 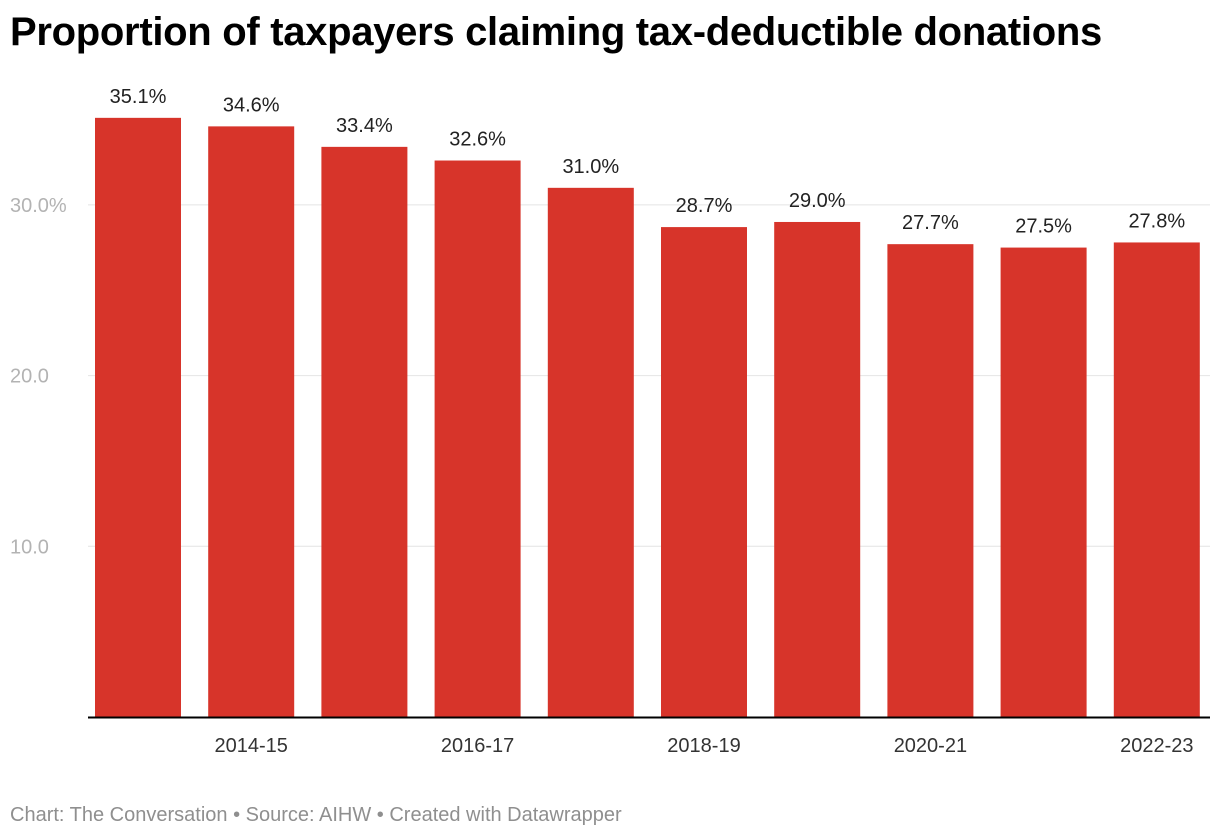 I want to click on x-tick-labels: 2014-15 2016-17 2018-19 2020-21 2022-23, so click(x=703, y=746).